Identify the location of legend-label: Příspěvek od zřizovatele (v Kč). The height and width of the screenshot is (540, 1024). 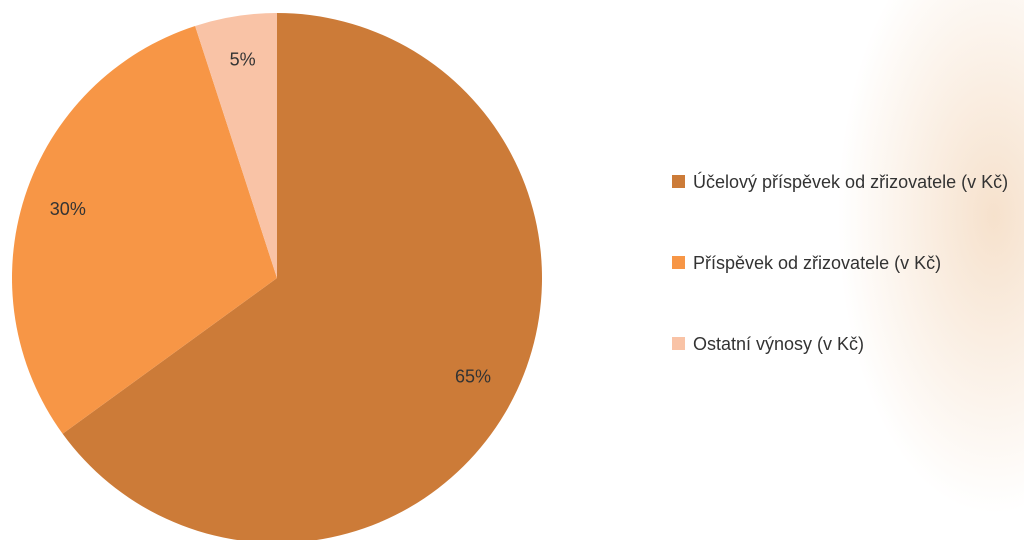
(817, 263).